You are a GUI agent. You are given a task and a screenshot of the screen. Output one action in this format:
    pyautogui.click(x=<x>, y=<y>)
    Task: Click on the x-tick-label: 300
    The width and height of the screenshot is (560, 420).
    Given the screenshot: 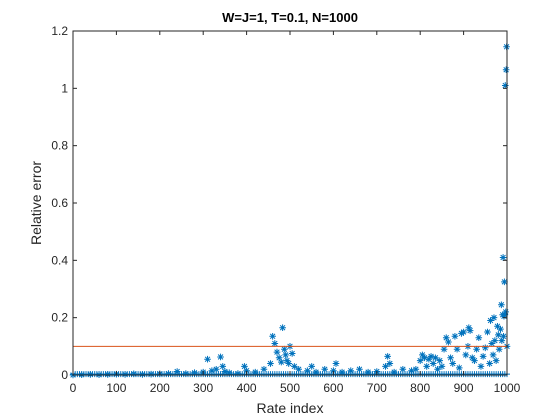 What is the action you would take?
    pyautogui.click(x=203, y=388)
    